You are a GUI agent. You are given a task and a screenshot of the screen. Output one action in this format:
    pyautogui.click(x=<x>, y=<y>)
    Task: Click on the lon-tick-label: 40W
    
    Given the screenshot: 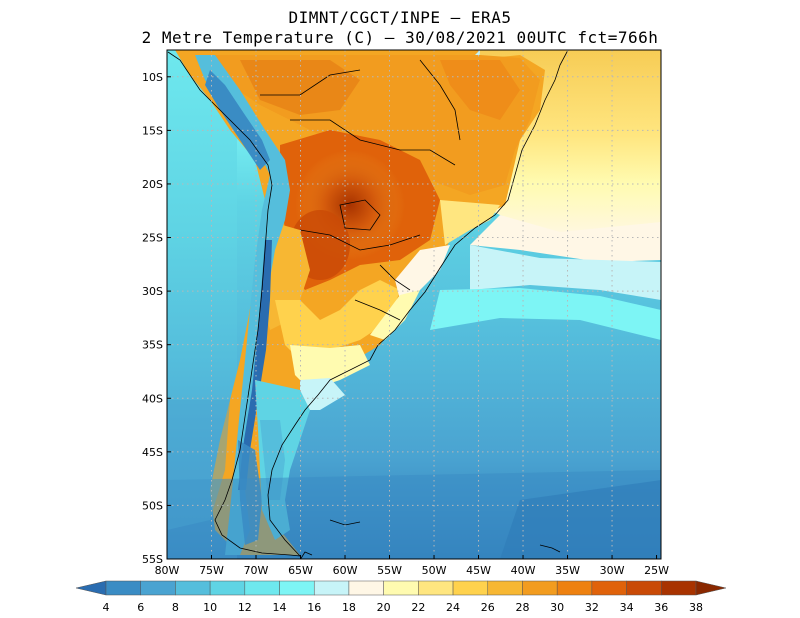 What is the action you would take?
    pyautogui.click(x=523, y=570)
    